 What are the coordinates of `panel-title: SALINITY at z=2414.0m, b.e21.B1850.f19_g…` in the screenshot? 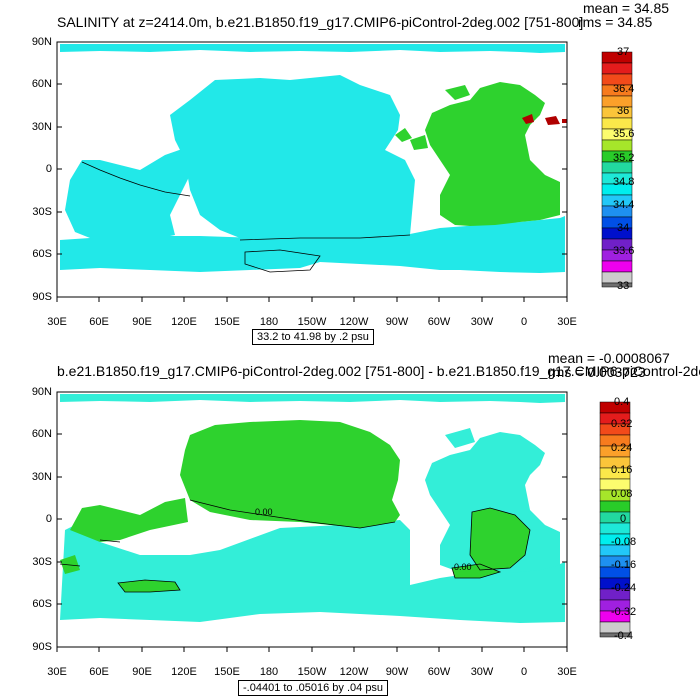 It's located at (320, 22).